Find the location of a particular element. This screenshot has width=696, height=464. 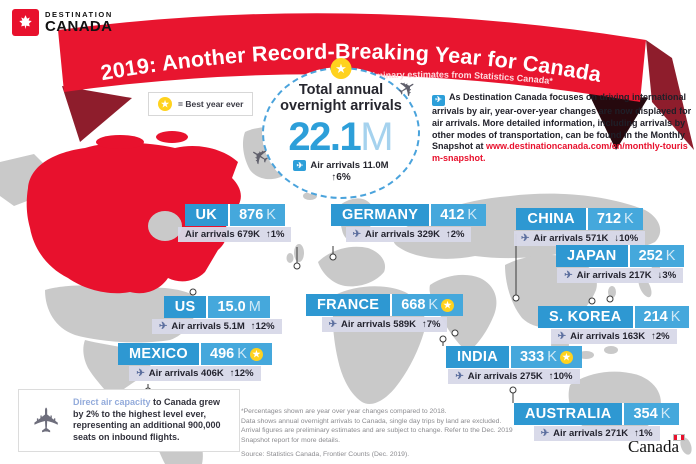

country-value: 668 K is located at coordinates (428, 305).